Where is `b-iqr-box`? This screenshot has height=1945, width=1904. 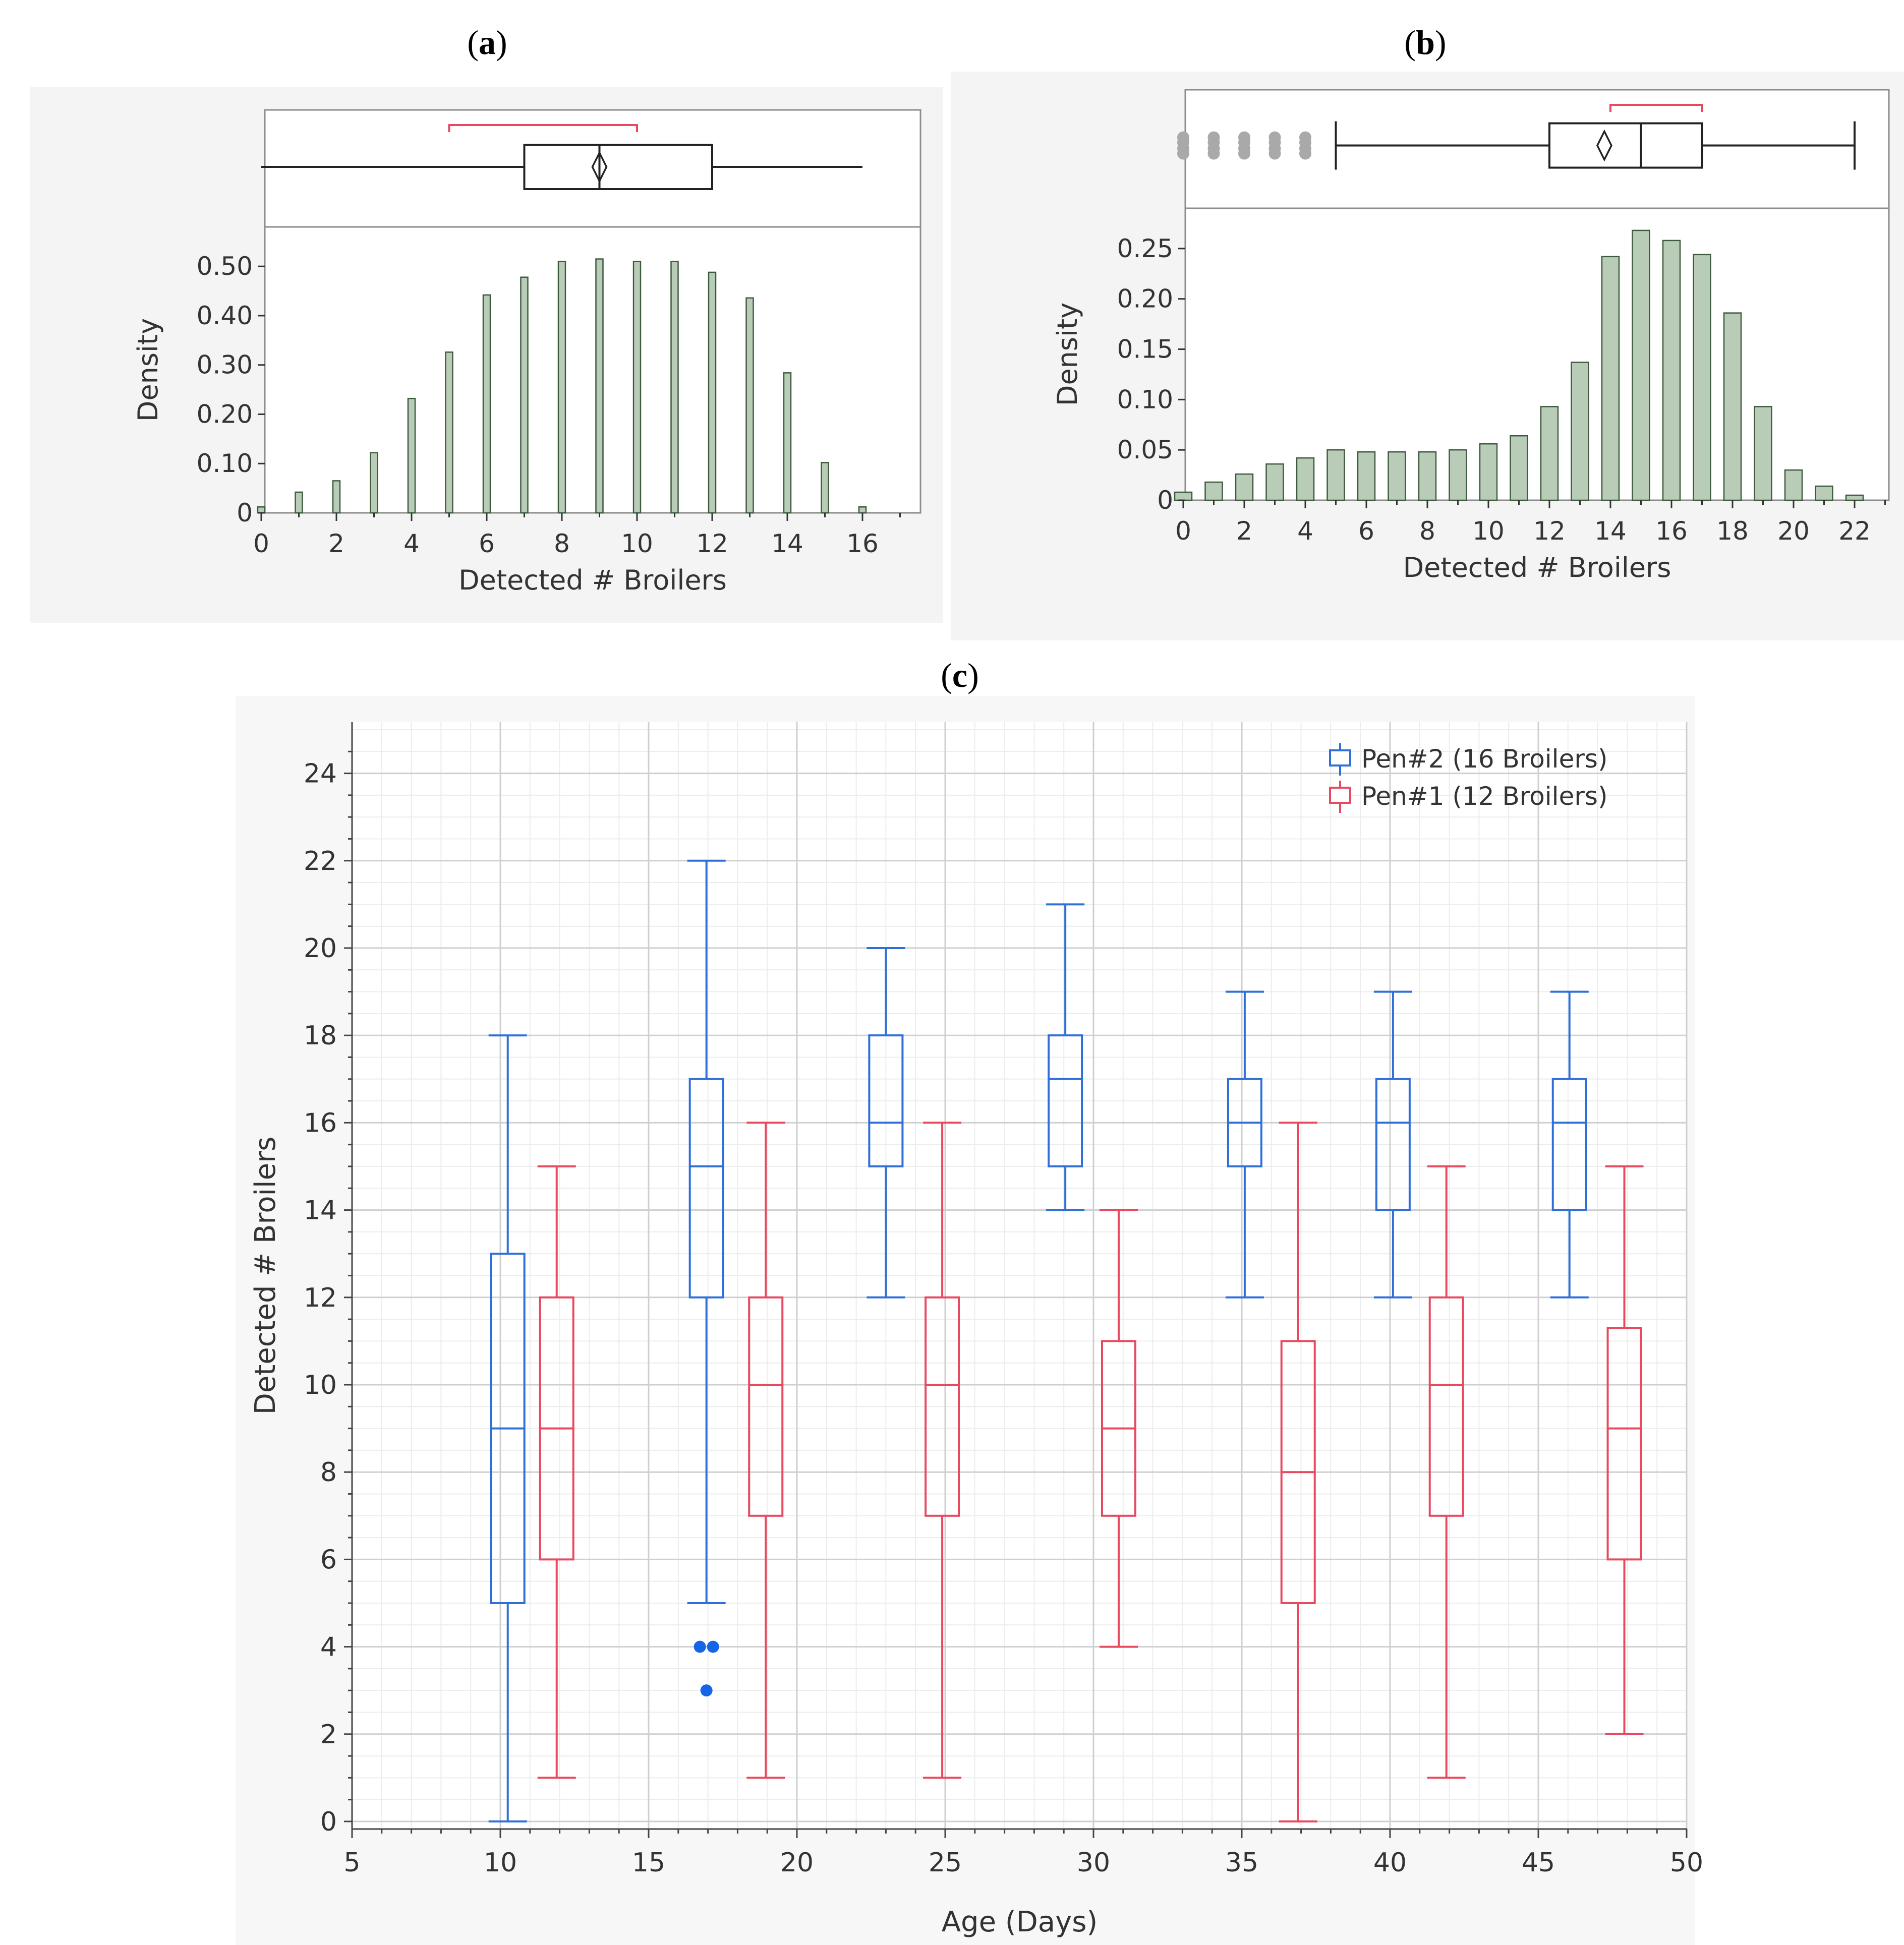 b-iqr-box is located at coordinates (1625, 145).